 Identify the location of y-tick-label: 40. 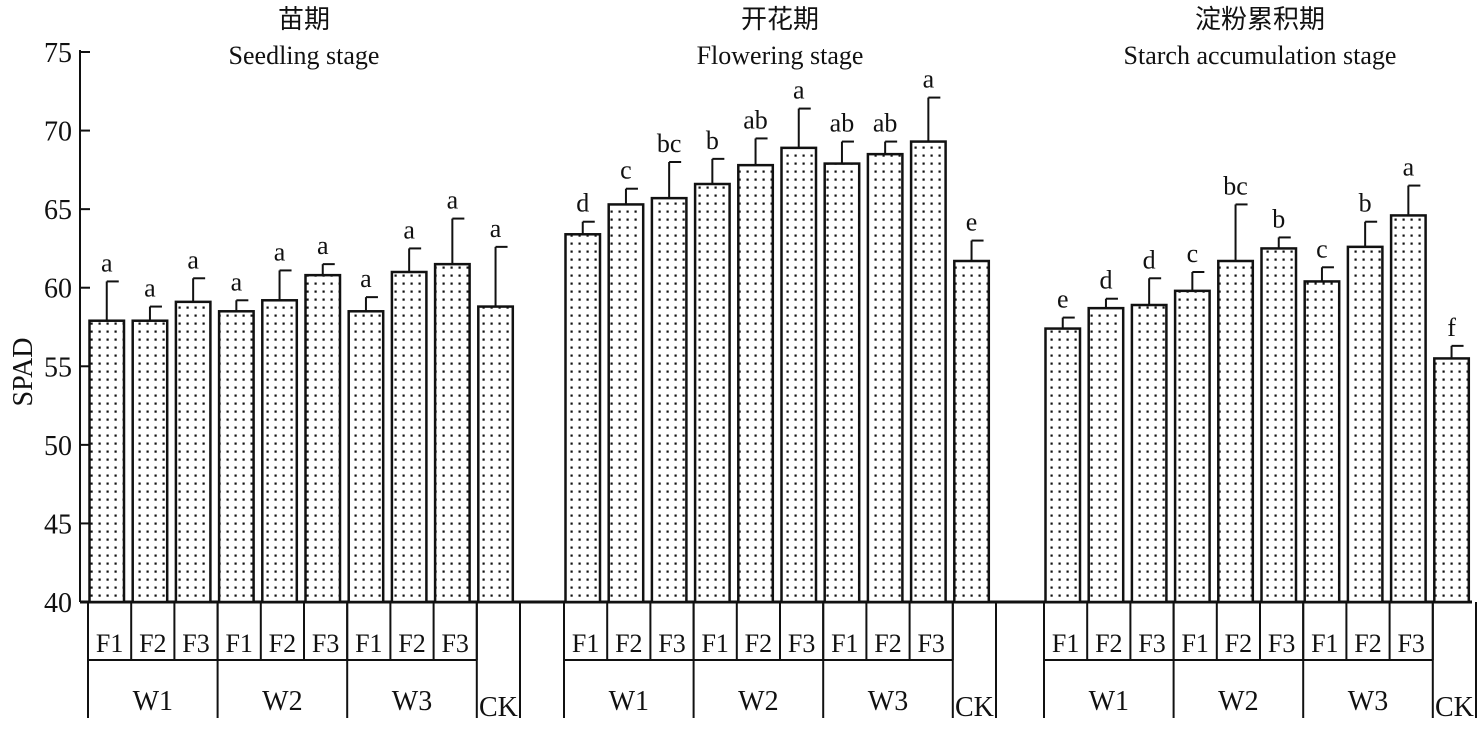
(58, 603).